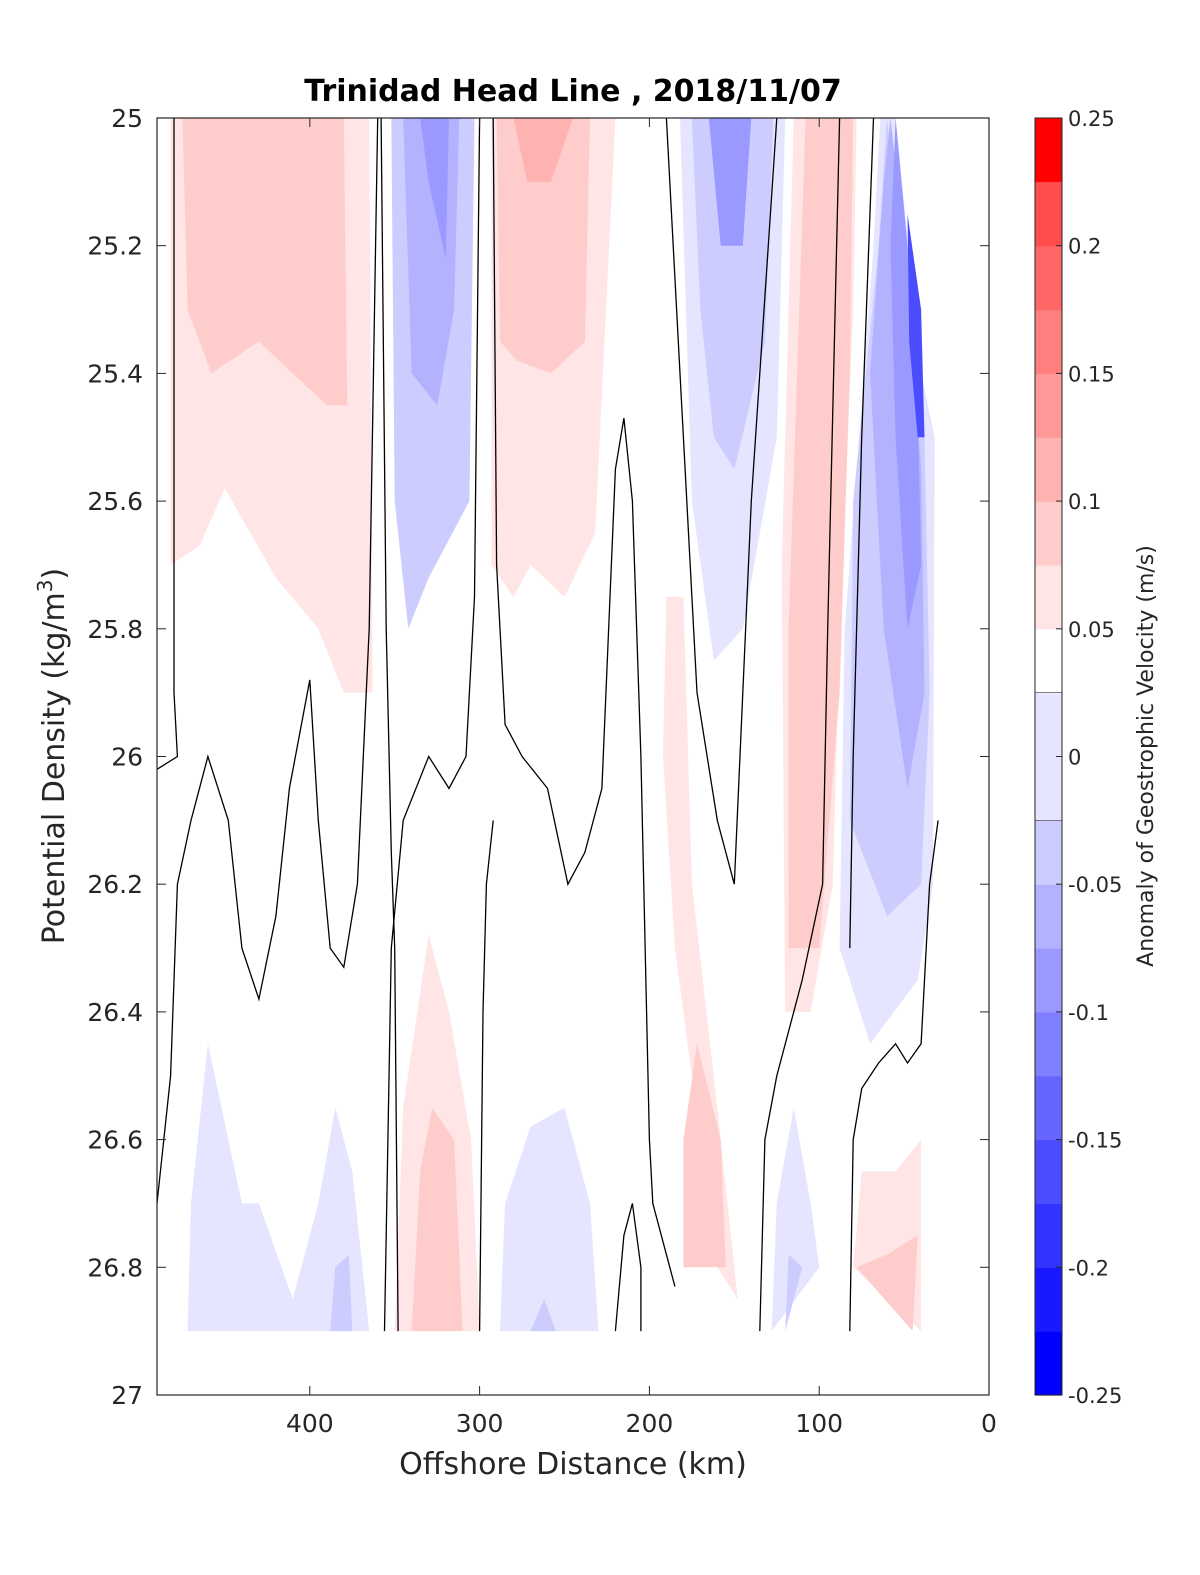 The height and width of the screenshot is (1575, 1200). What do you see at coordinates (1095, 1396) in the screenshot?
I see `colorbar-tick-label: -0.25` at bounding box center [1095, 1396].